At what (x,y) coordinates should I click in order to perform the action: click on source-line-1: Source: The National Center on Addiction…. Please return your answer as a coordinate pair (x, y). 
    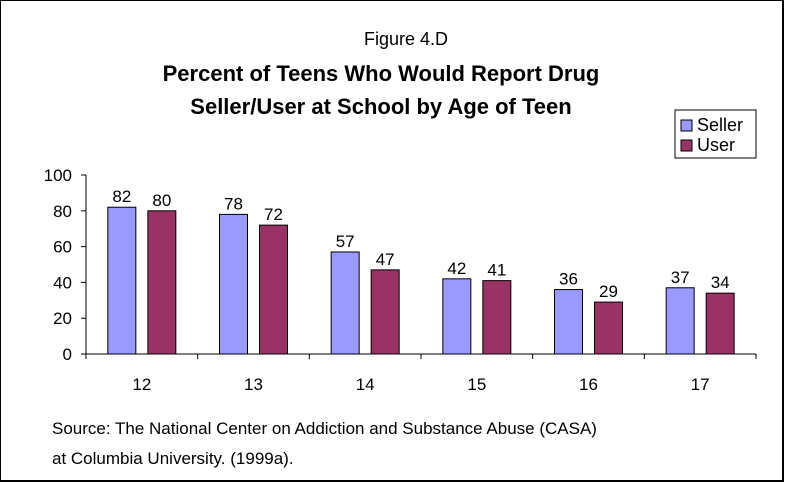
    Looking at the image, I should click on (324, 428).